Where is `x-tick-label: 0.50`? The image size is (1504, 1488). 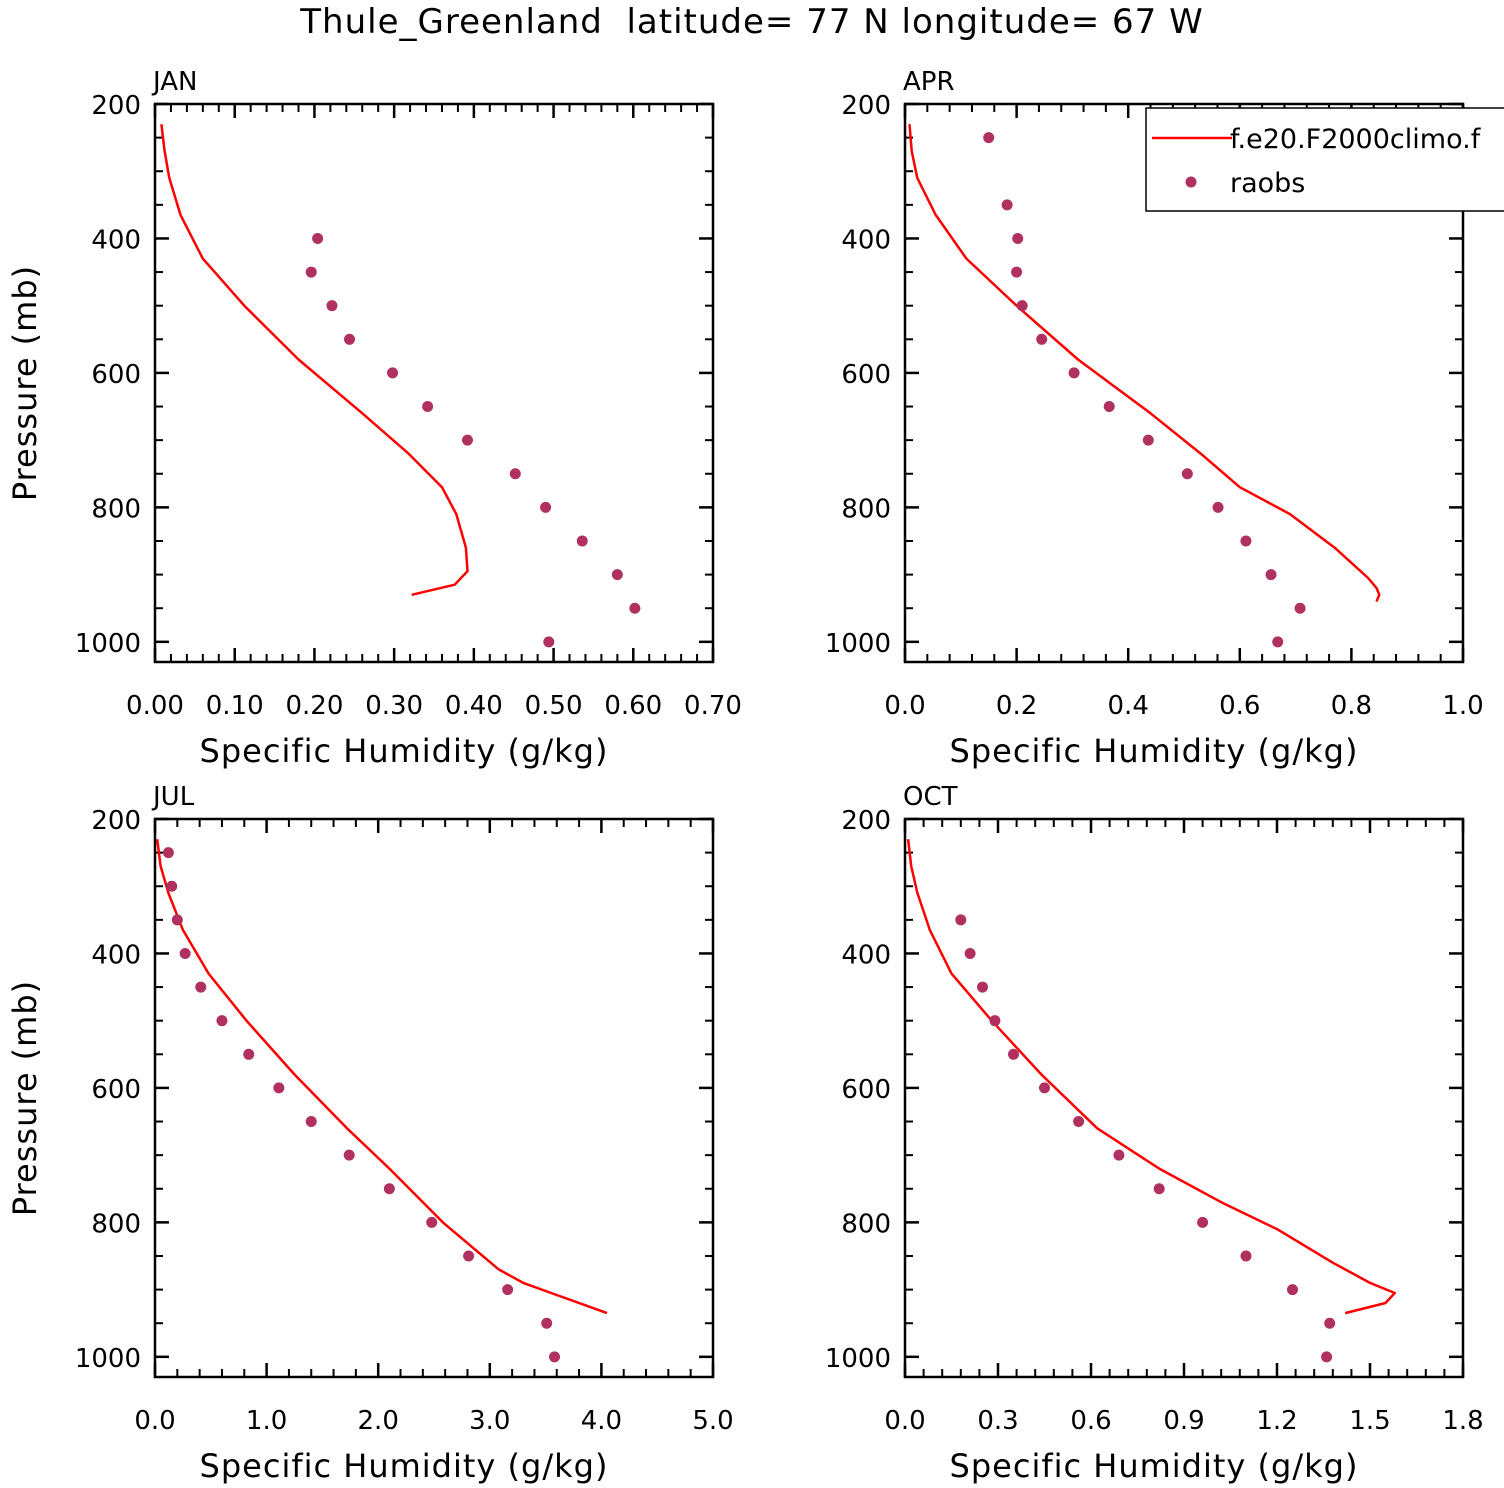 x-tick-label: 0.50 is located at coordinates (554, 706).